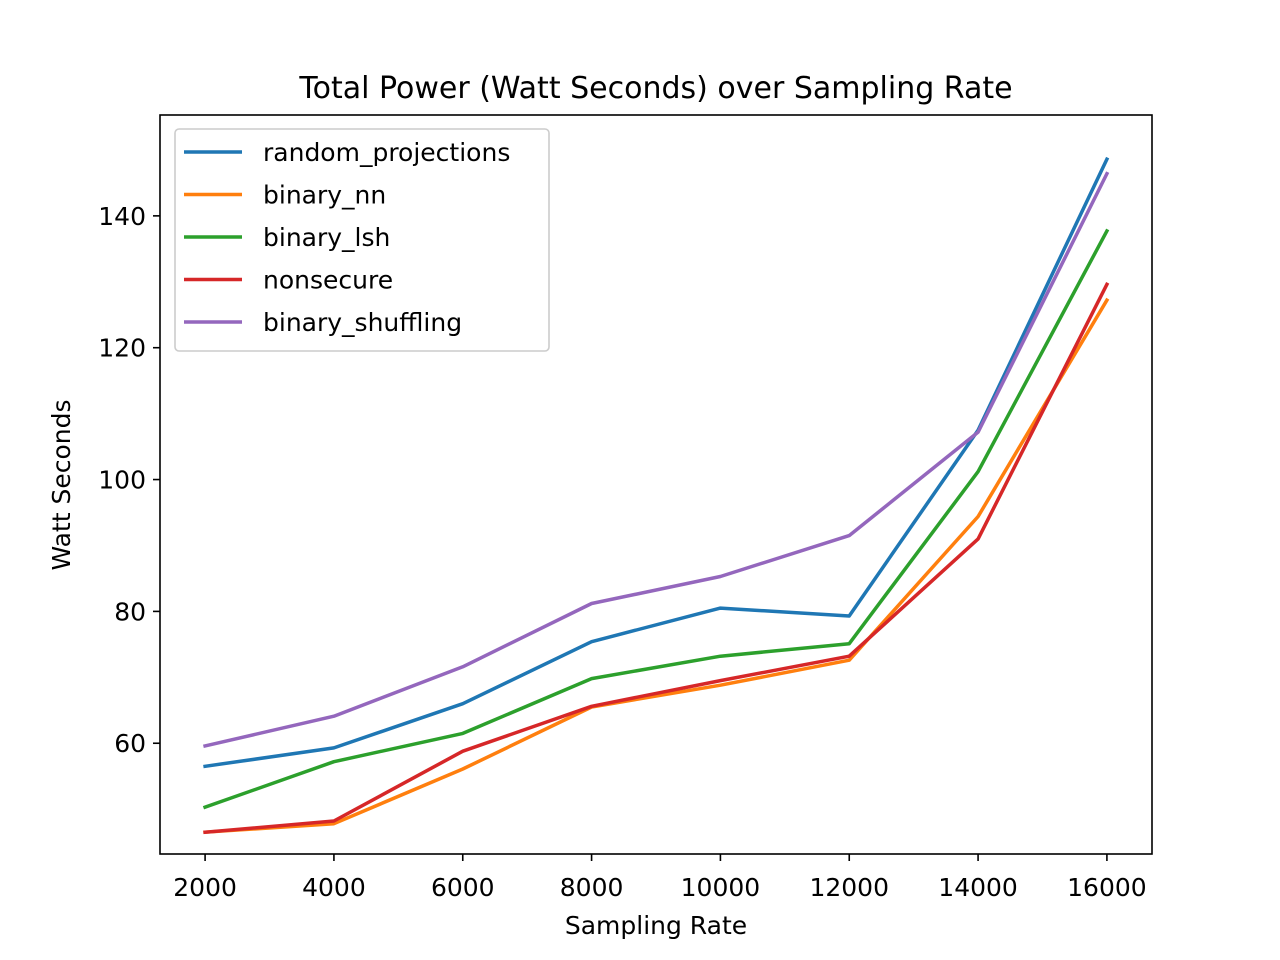 This screenshot has width=1280, height=960. I want to click on y-tick-label: 140, so click(122, 216).